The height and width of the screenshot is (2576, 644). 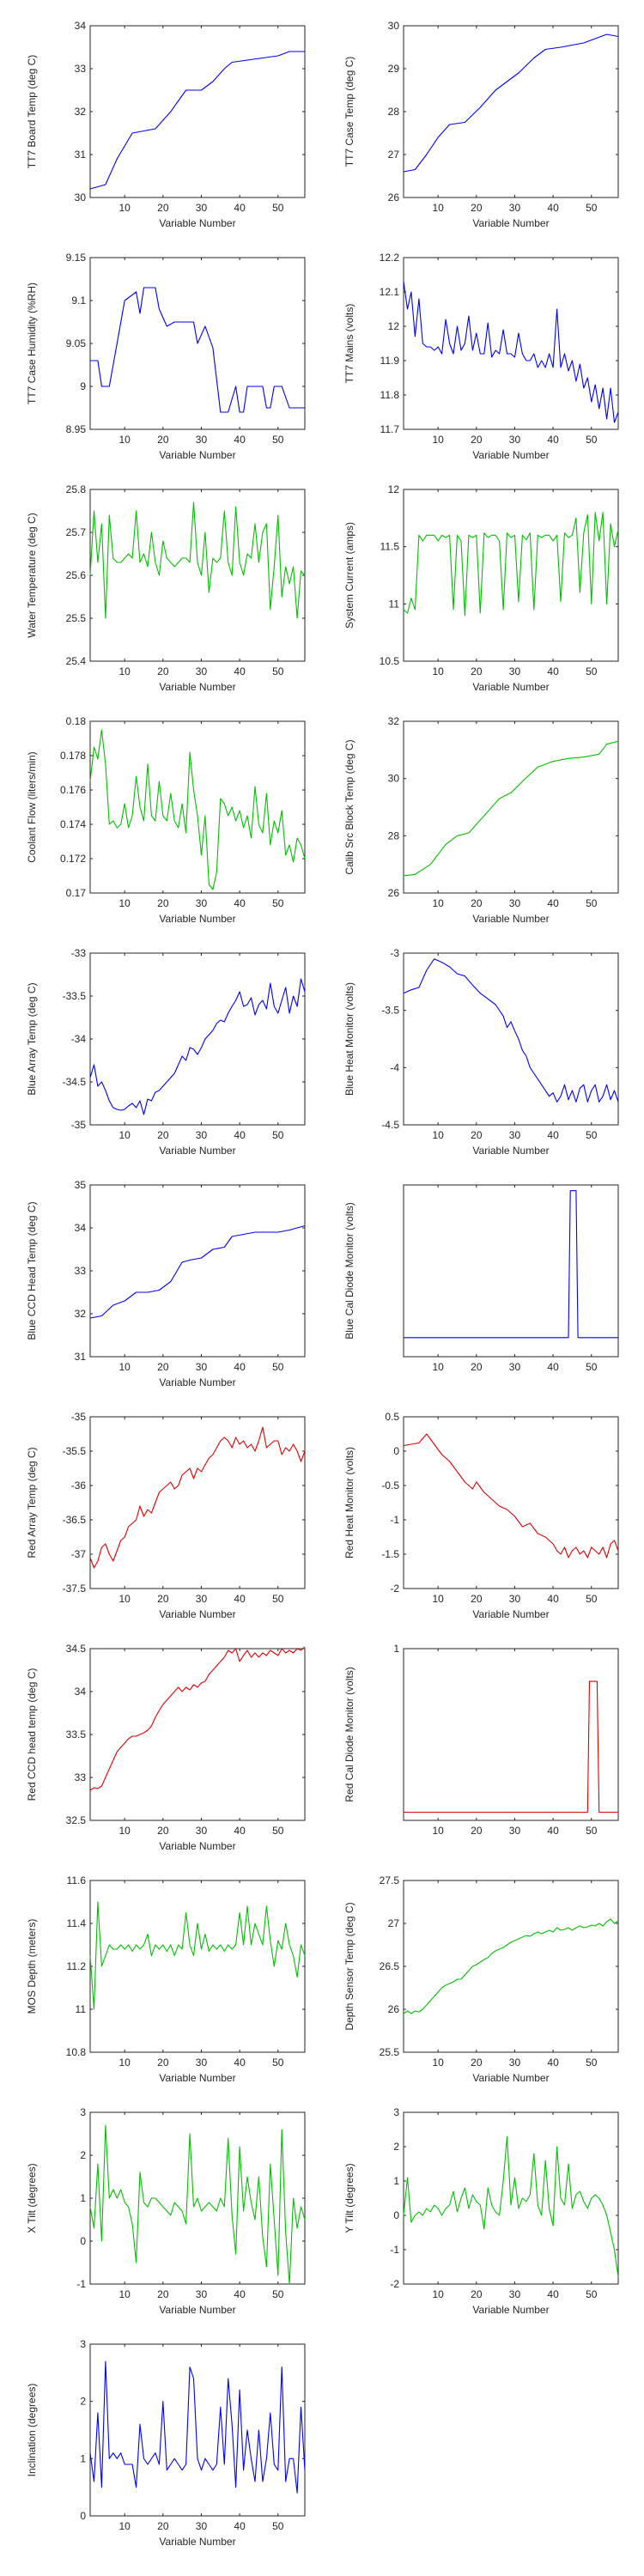 I want to click on y-tick-label: 12.2, so click(x=390, y=258).